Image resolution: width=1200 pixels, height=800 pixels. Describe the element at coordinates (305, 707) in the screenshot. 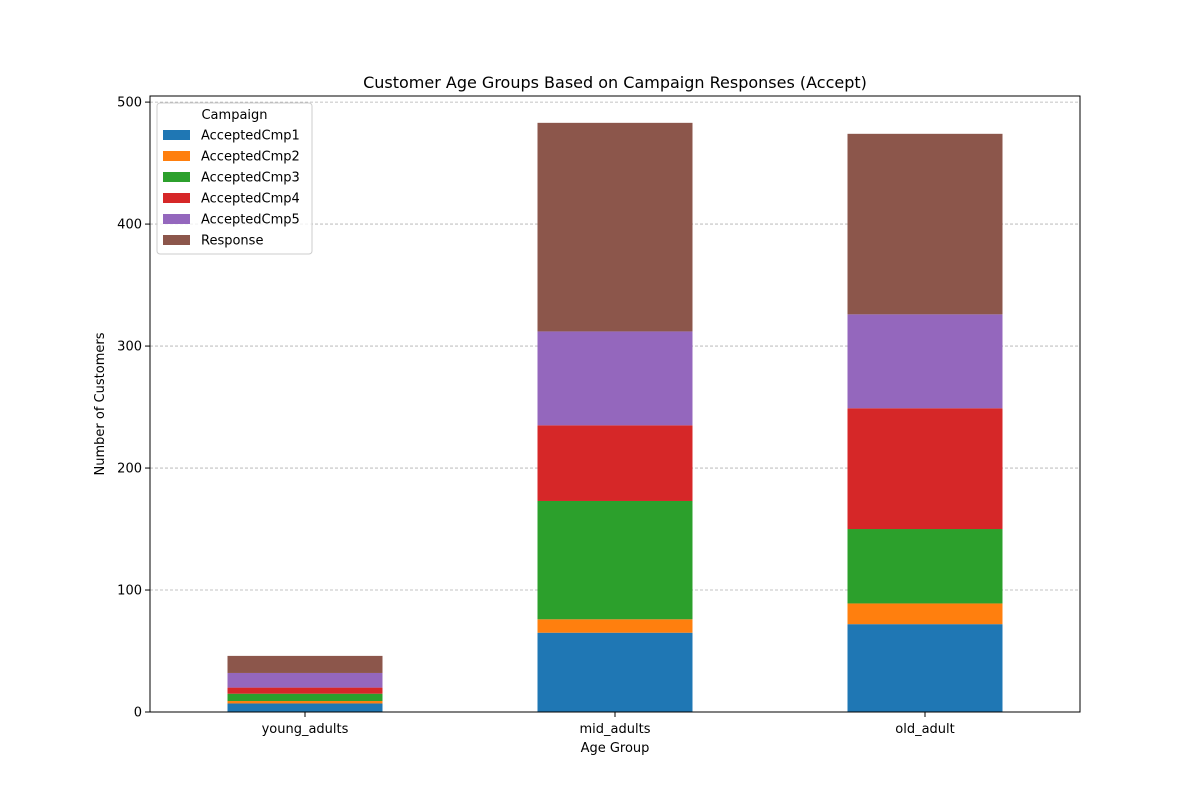

I see `bar-young_adults-AcceptedCmp1` at that location.